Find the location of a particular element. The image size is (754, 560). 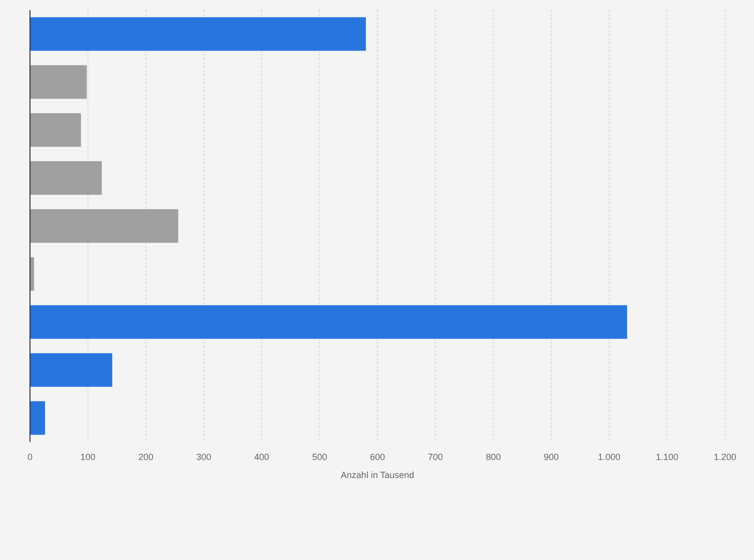

x-tick-label: 1.000 is located at coordinates (609, 457).